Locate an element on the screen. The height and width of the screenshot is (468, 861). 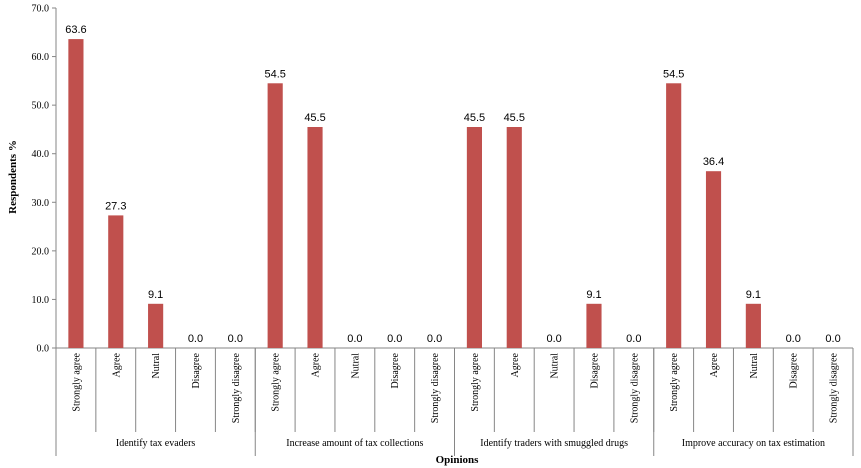
y-tick-label: 30.0 is located at coordinates (41, 203).